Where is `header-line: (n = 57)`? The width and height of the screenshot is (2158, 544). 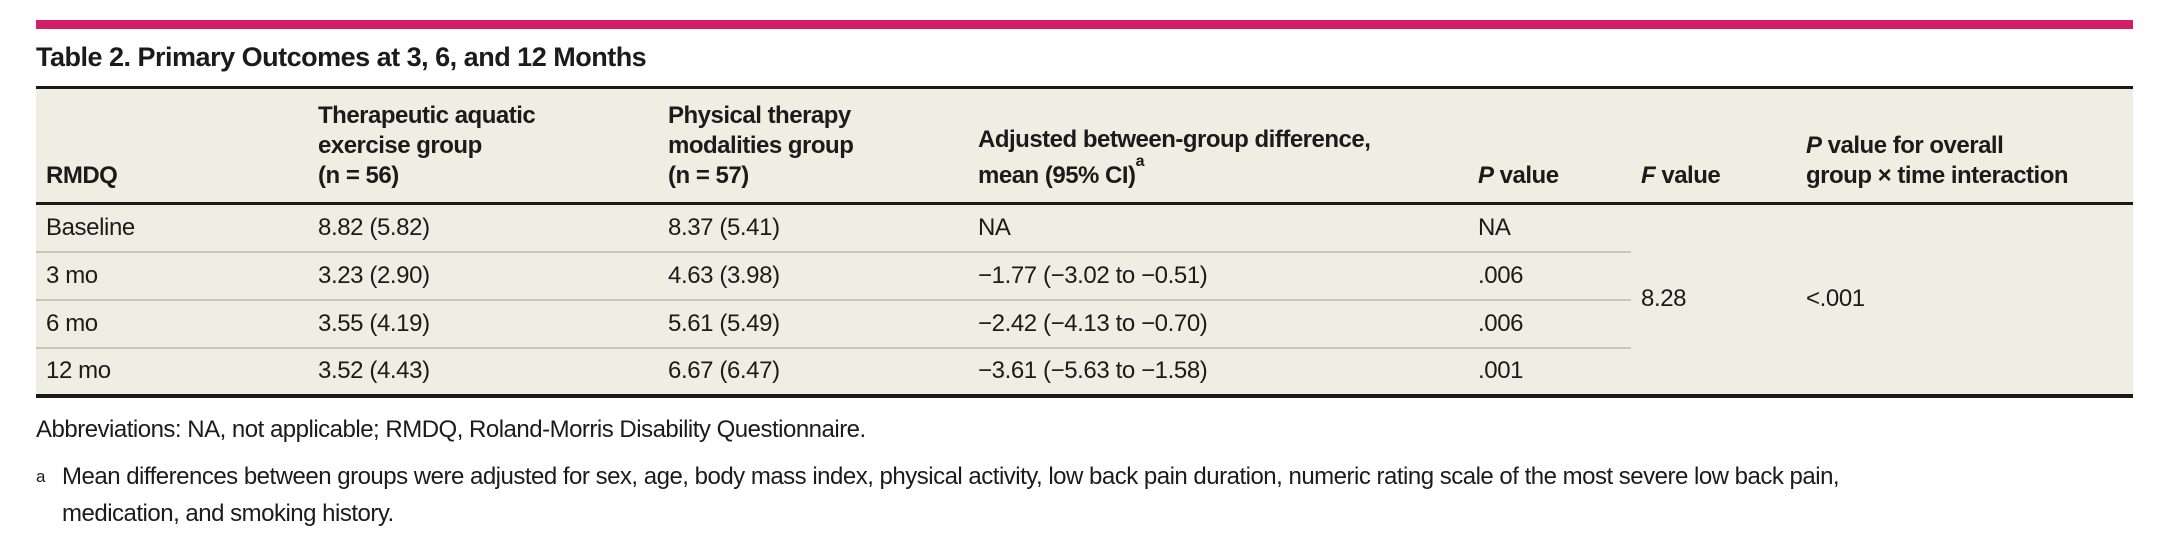 header-line: (n = 57) is located at coordinates (708, 175).